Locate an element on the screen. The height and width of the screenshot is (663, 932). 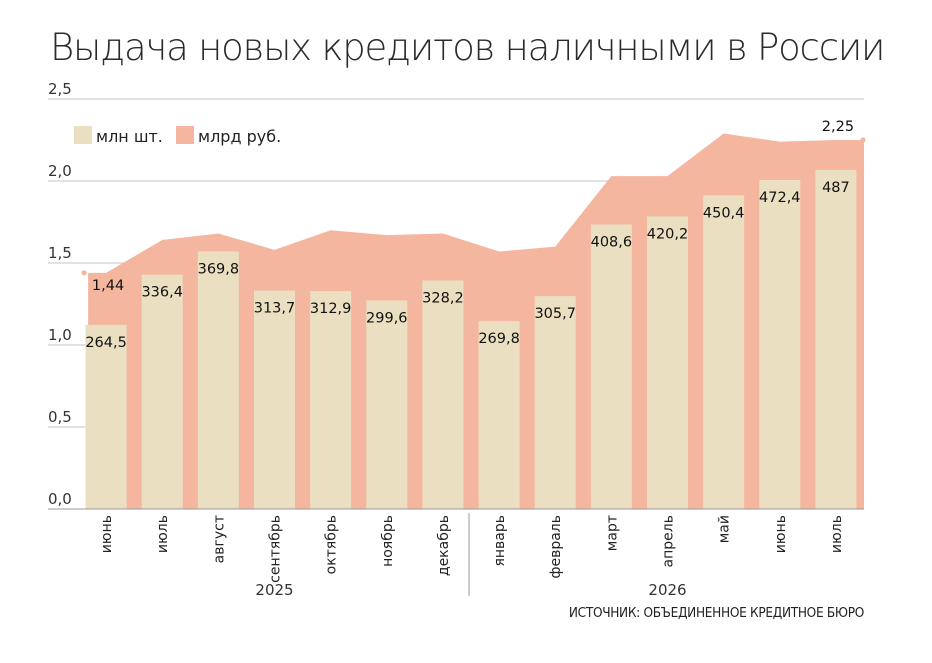
year-label: 2025 is located at coordinates (274, 590).